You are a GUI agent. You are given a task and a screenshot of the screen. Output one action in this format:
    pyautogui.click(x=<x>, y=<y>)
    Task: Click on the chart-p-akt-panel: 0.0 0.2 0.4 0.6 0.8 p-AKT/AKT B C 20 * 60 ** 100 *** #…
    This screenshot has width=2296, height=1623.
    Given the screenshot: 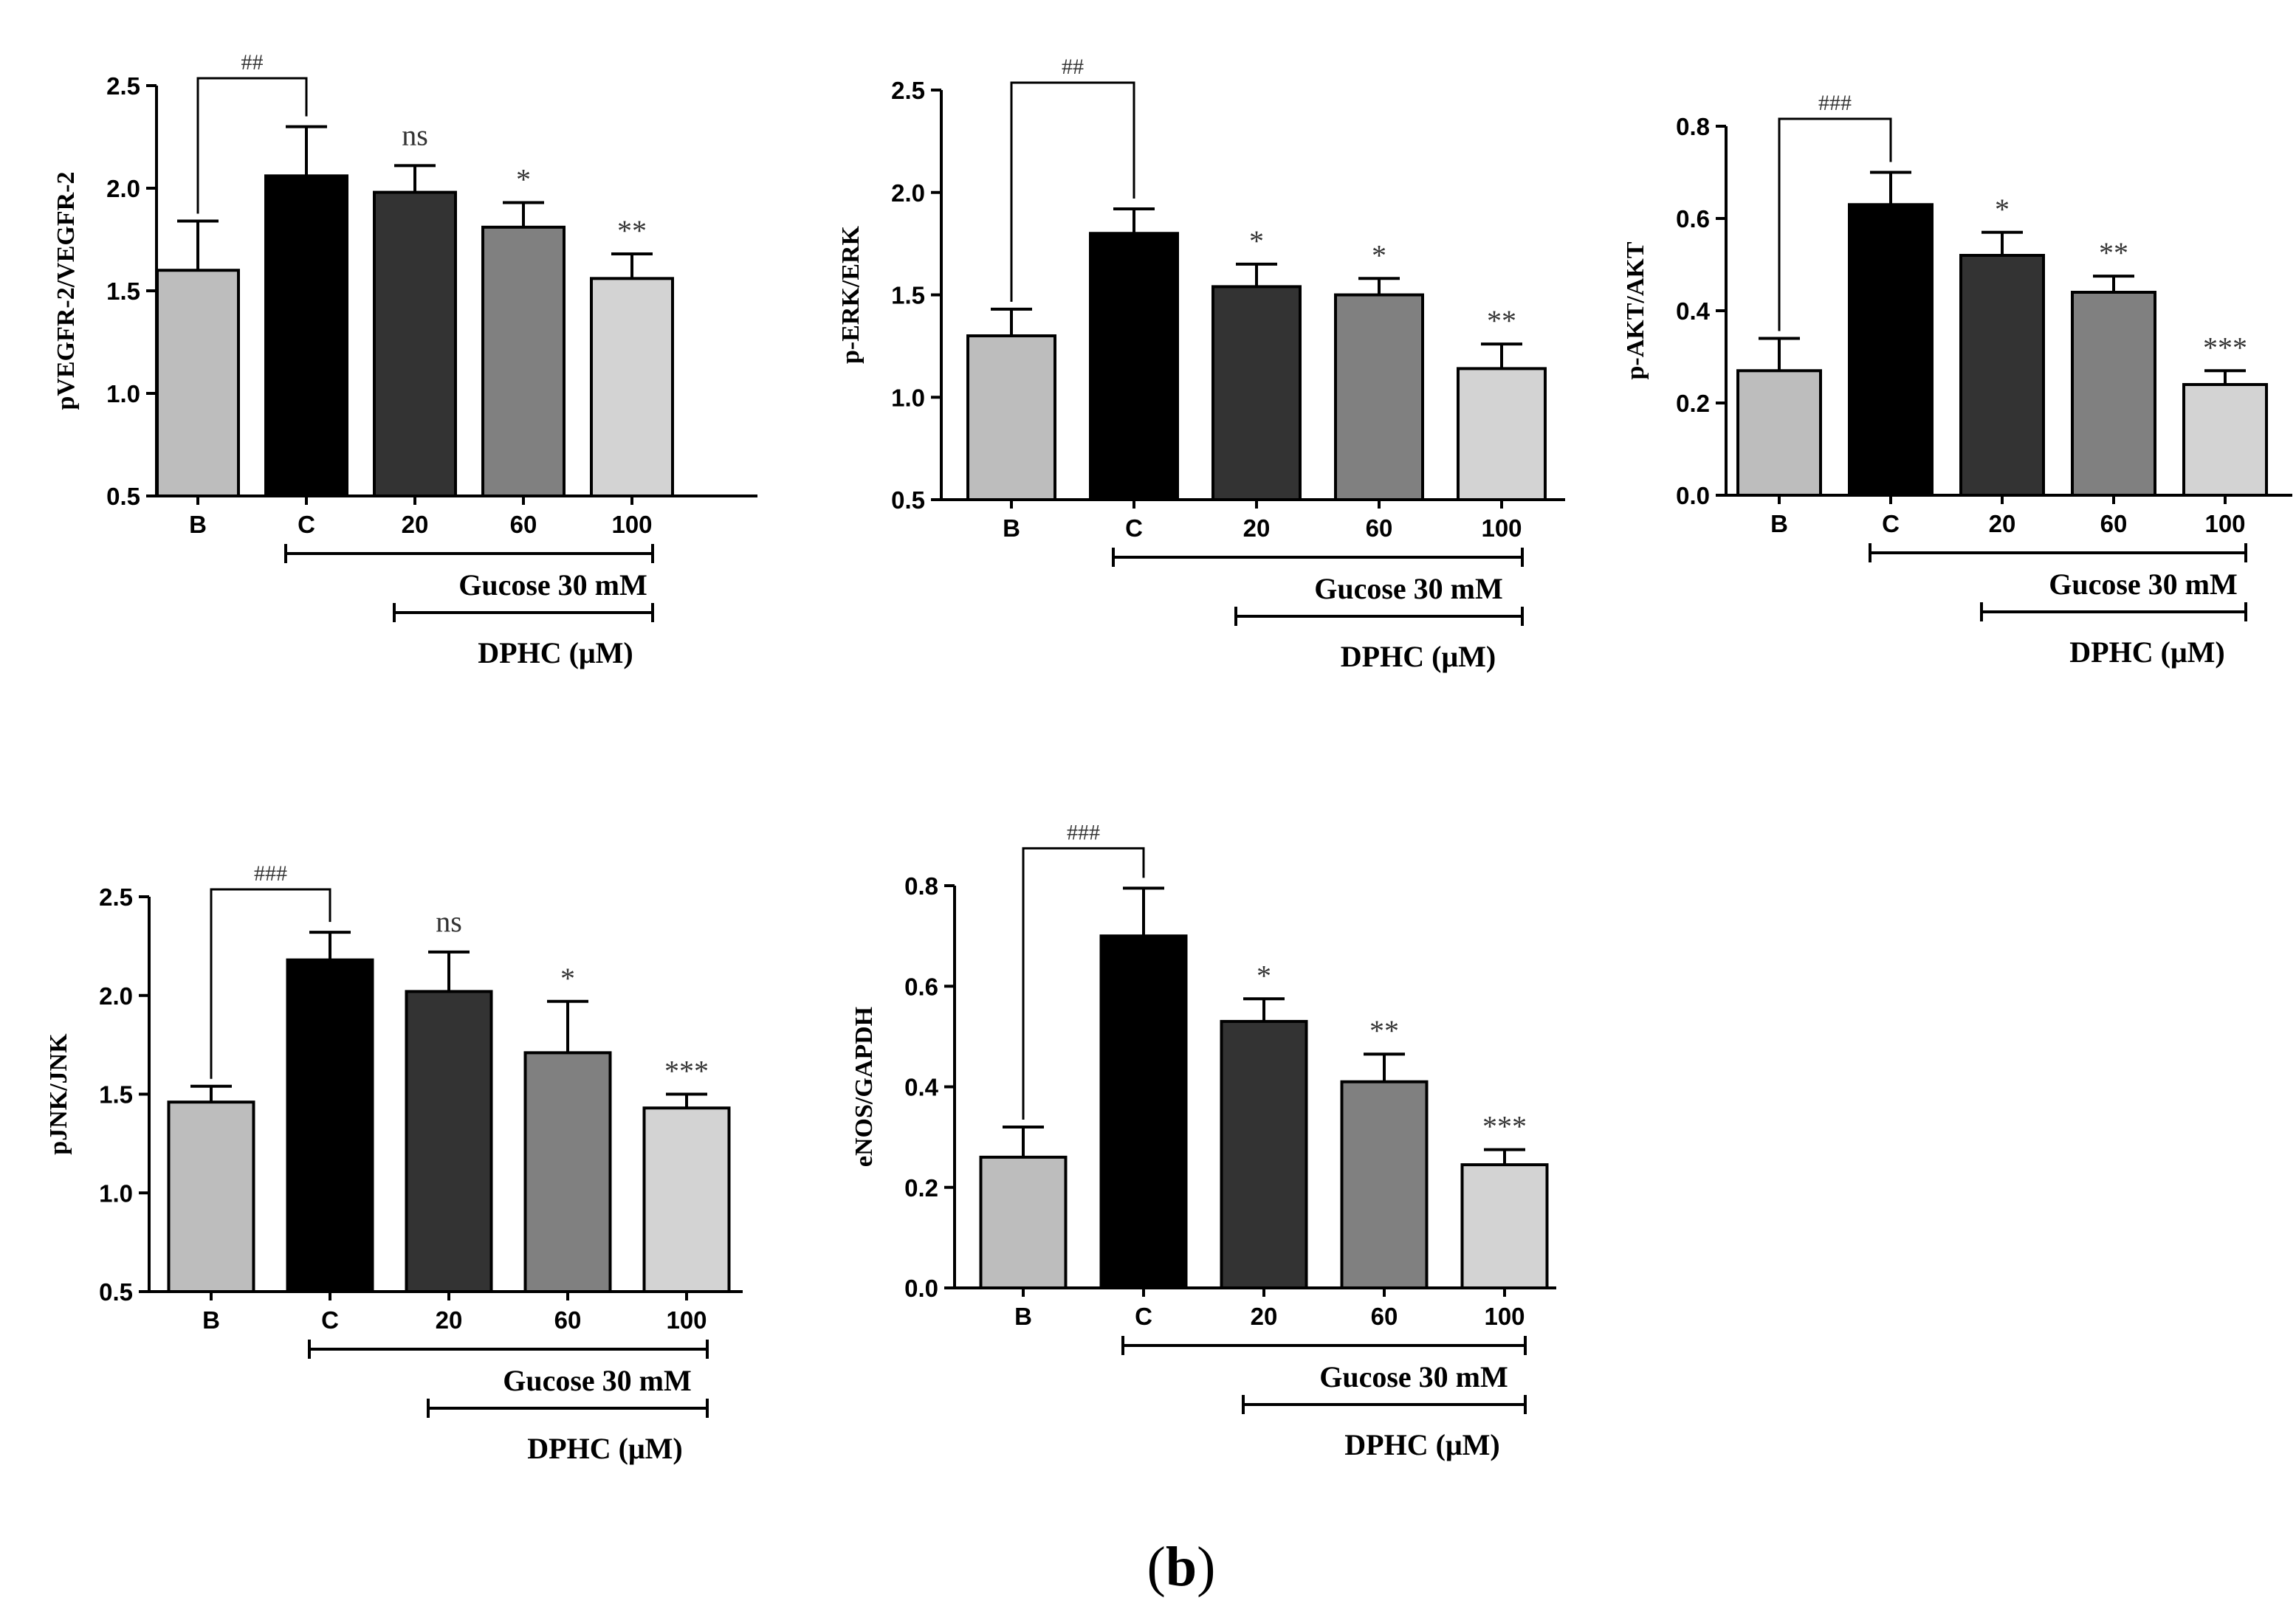 What is the action you would take?
    pyautogui.click(x=1957, y=380)
    